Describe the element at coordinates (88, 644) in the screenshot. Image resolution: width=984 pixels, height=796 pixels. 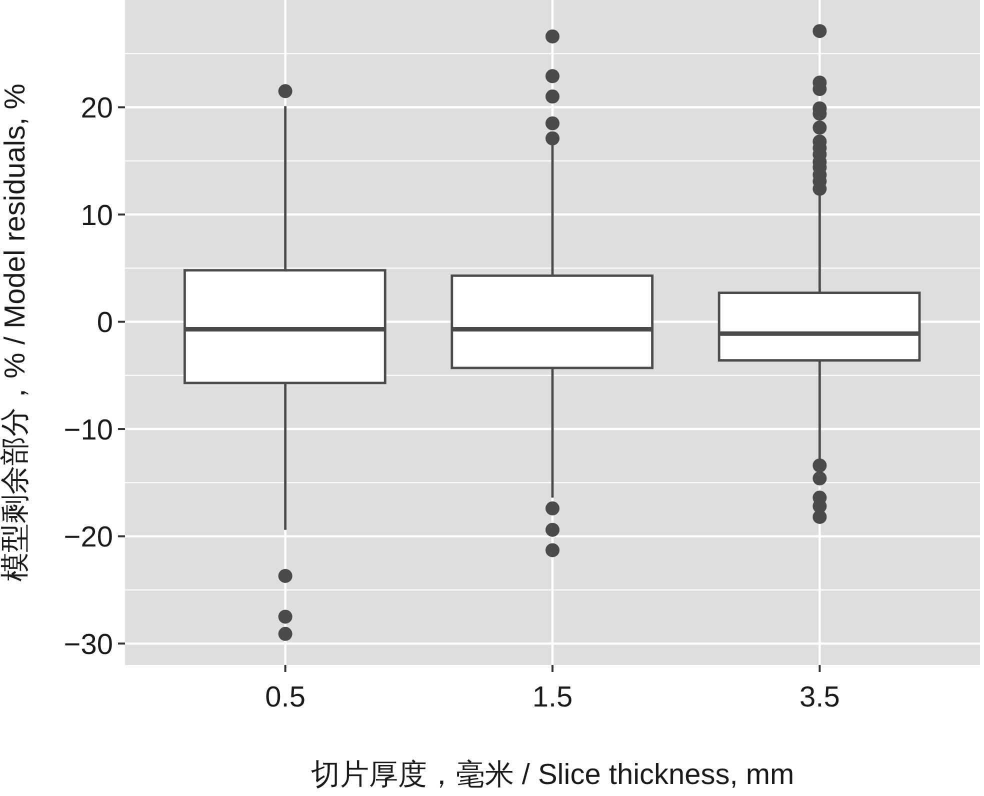
I see `y-tick-label: −30` at that location.